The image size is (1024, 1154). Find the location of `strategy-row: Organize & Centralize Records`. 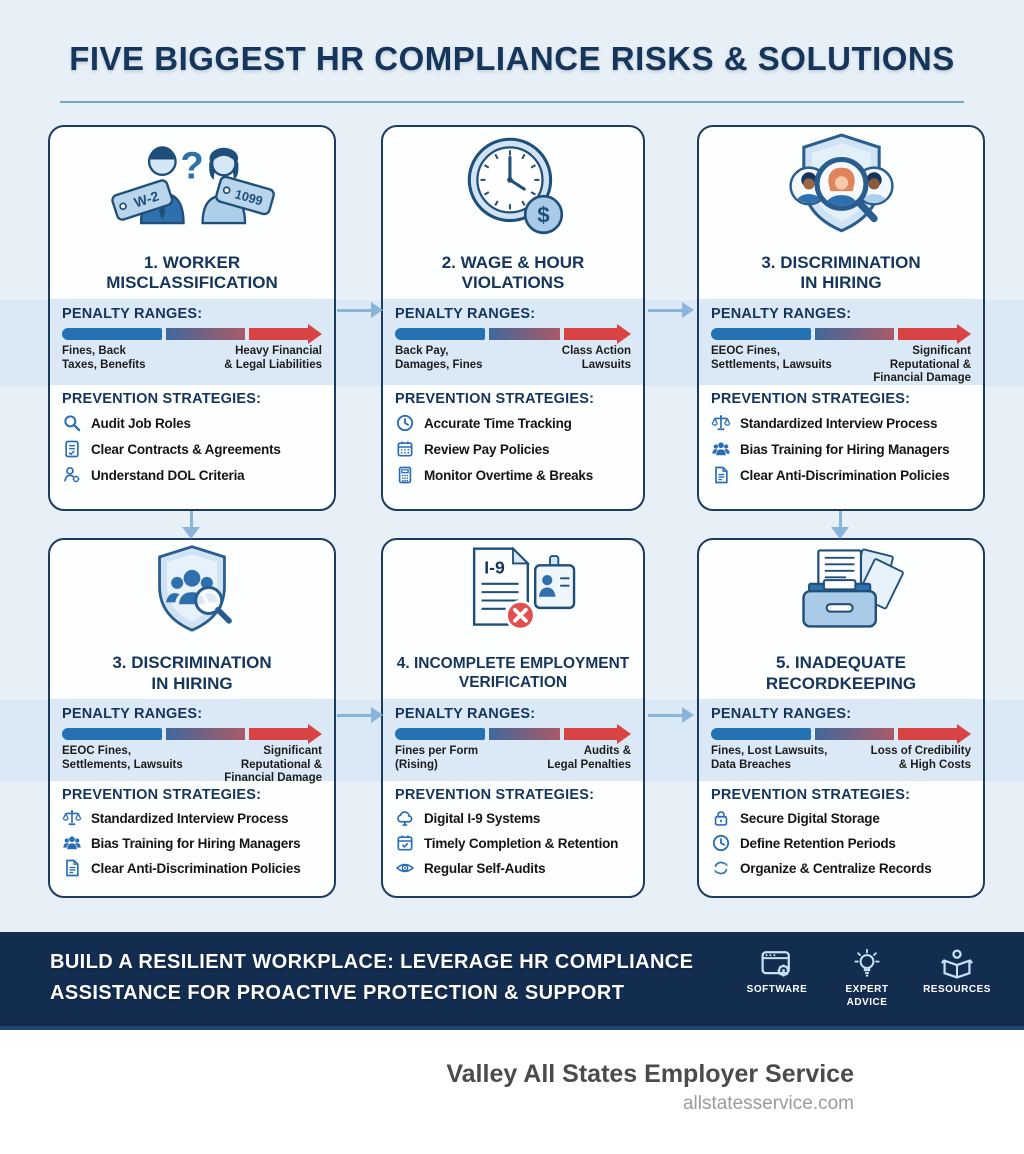

strategy-row: Organize & Centralize Records is located at coordinates (841, 868).